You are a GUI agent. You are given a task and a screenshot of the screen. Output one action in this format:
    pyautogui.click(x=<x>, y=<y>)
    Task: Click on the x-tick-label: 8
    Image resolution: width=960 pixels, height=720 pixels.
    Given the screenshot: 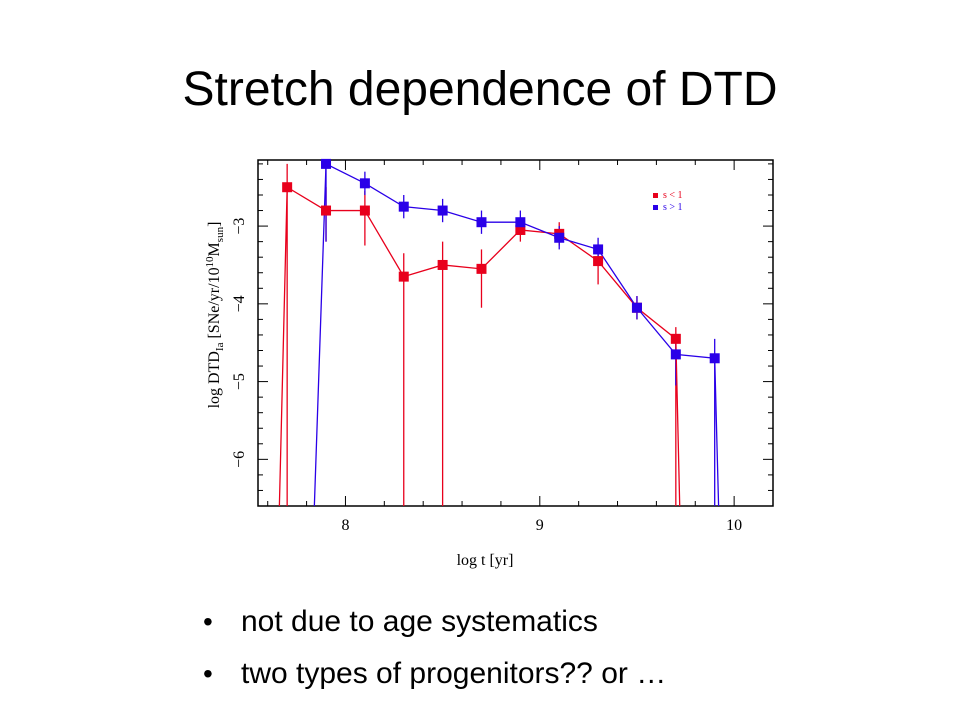 What is the action you would take?
    pyautogui.click(x=345, y=525)
    